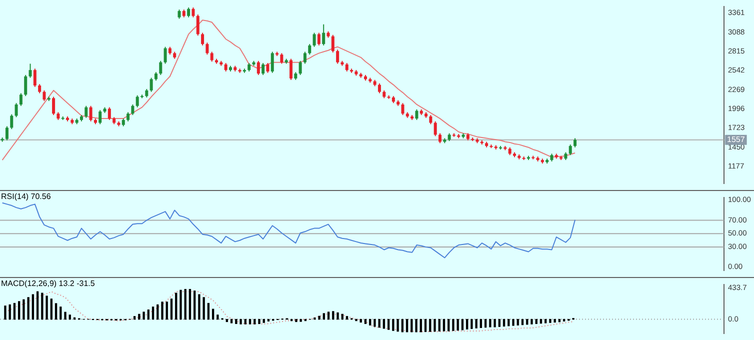  I want to click on ref-line-label: 1557, so click(736, 139).